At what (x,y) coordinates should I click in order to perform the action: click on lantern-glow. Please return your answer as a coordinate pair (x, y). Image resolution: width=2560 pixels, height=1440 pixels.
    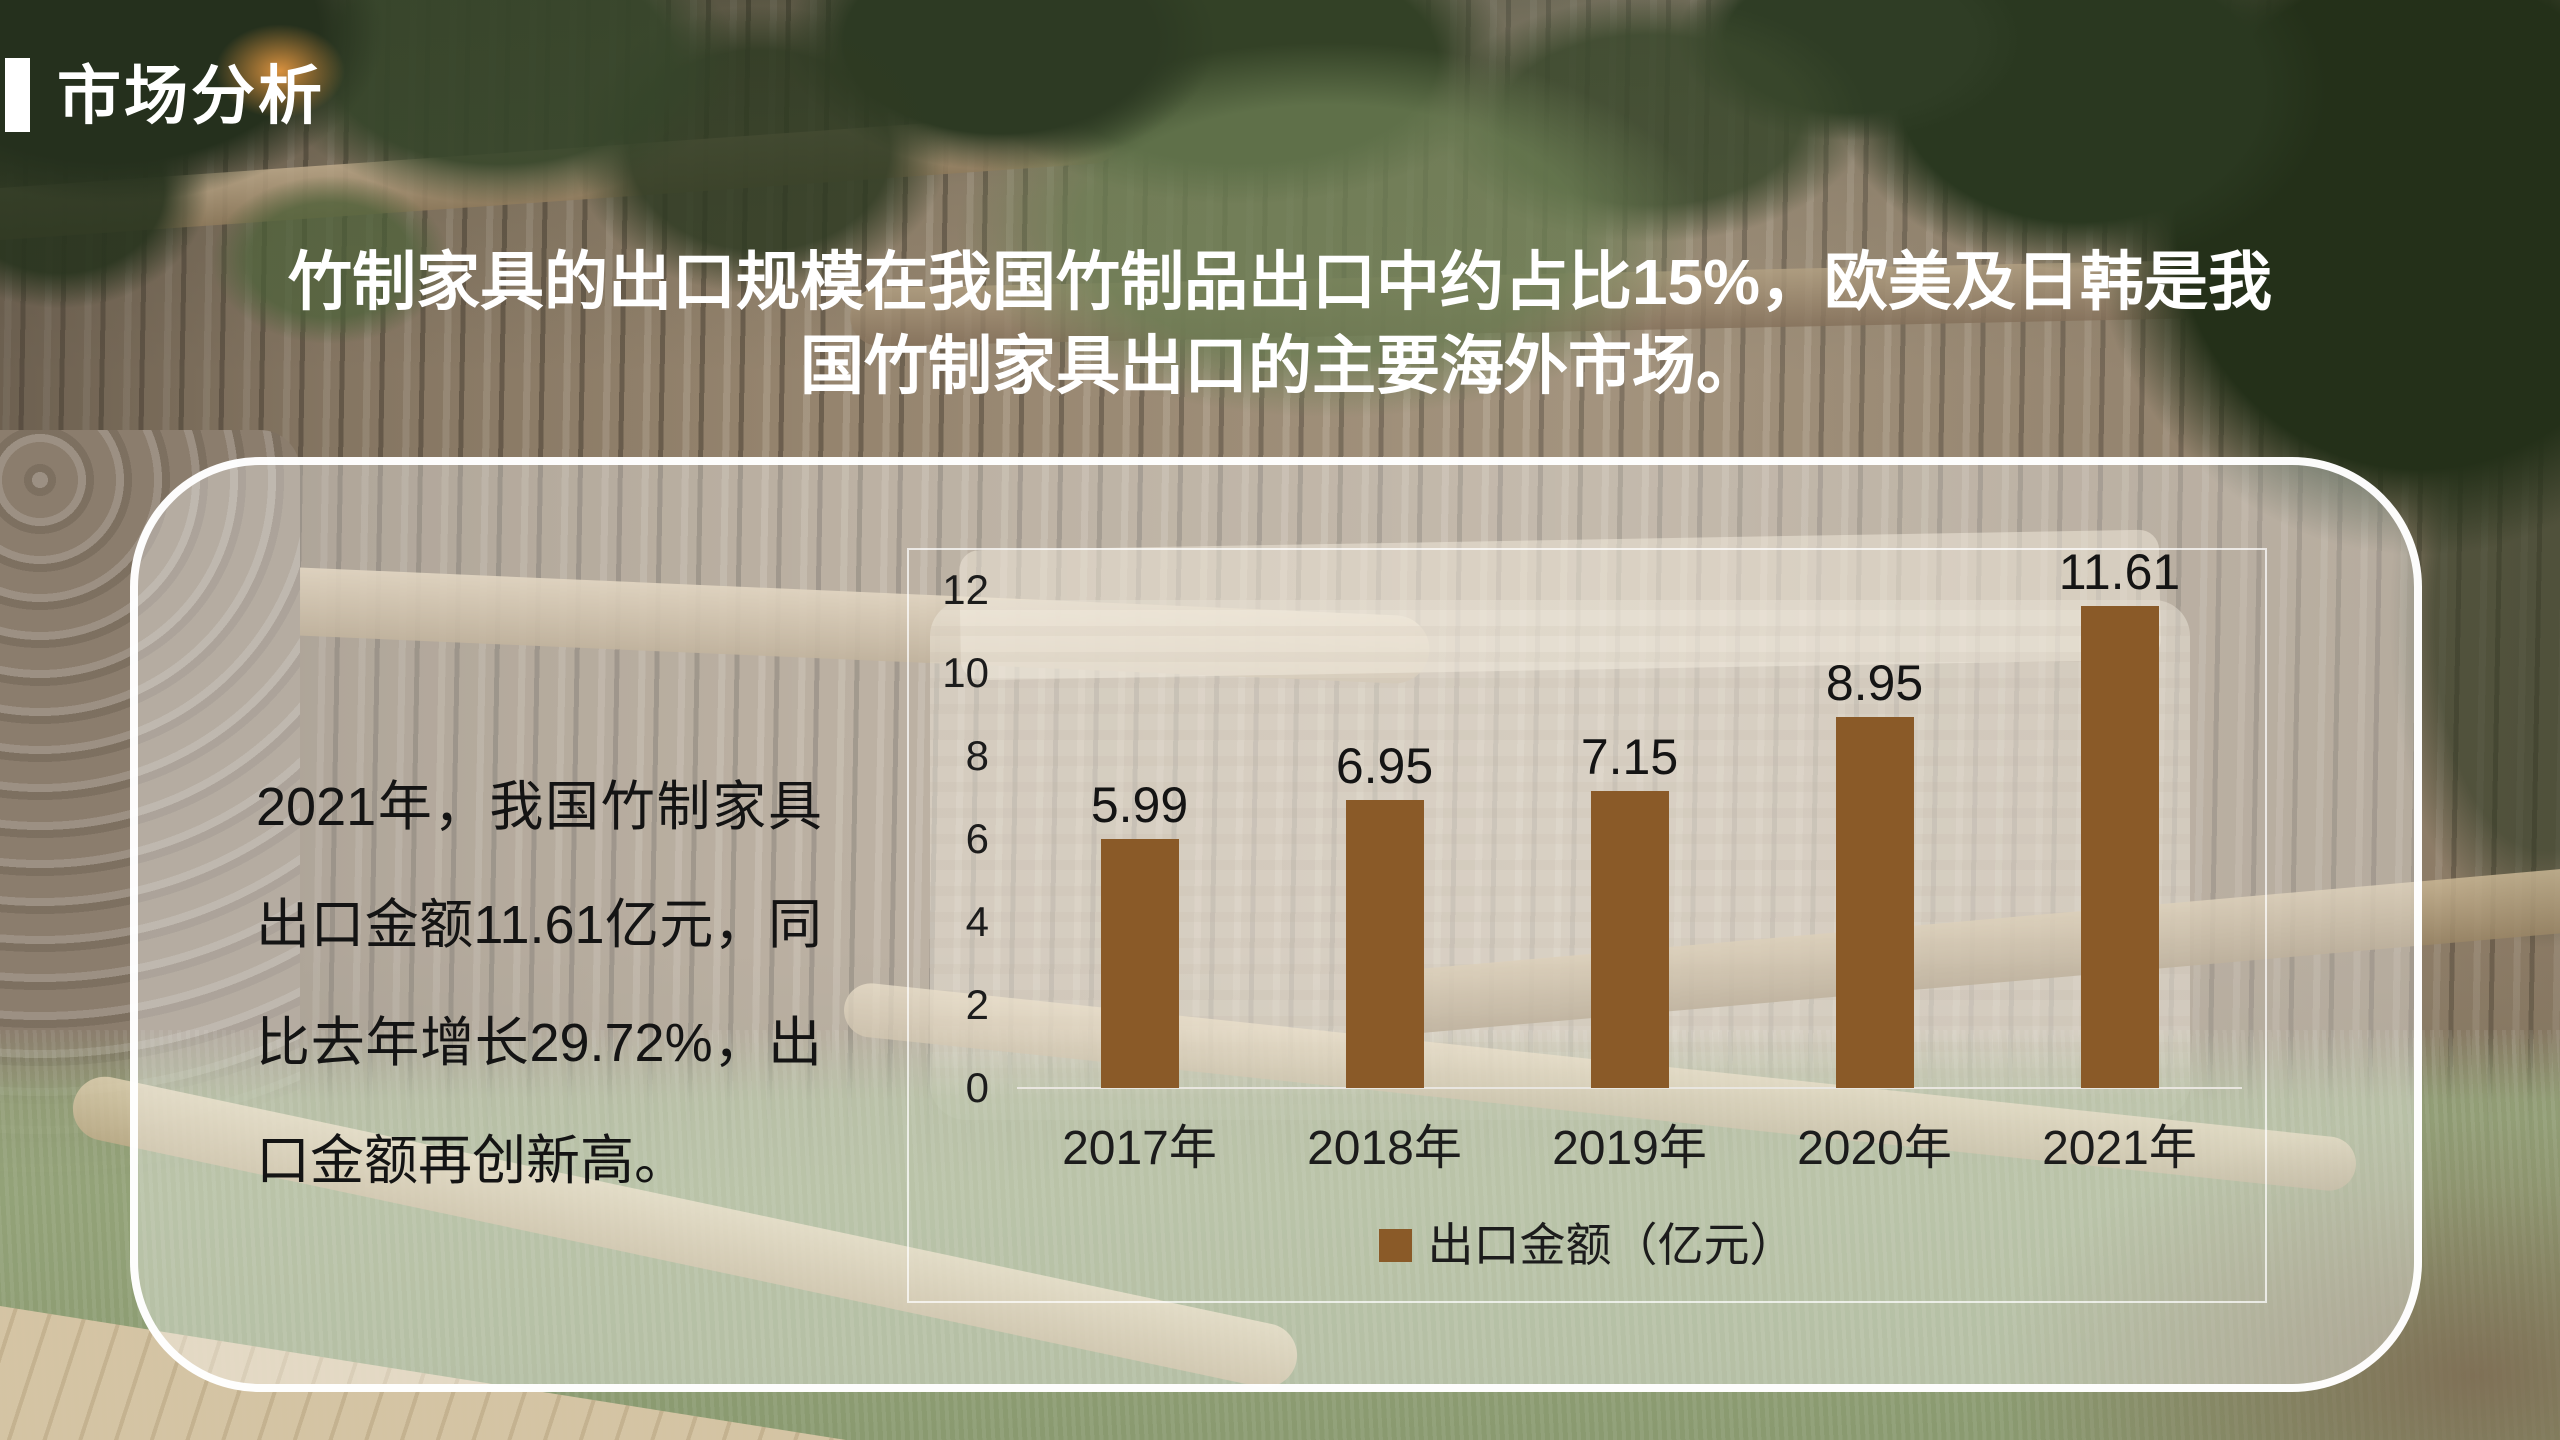
    Looking at the image, I should click on (280, 71).